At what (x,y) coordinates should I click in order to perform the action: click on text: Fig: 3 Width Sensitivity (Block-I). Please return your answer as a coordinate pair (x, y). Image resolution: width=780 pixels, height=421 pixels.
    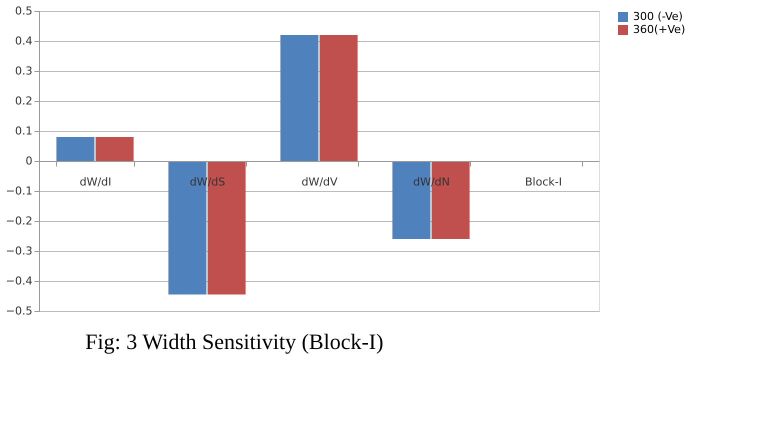
    Looking at the image, I should click on (234, 341).